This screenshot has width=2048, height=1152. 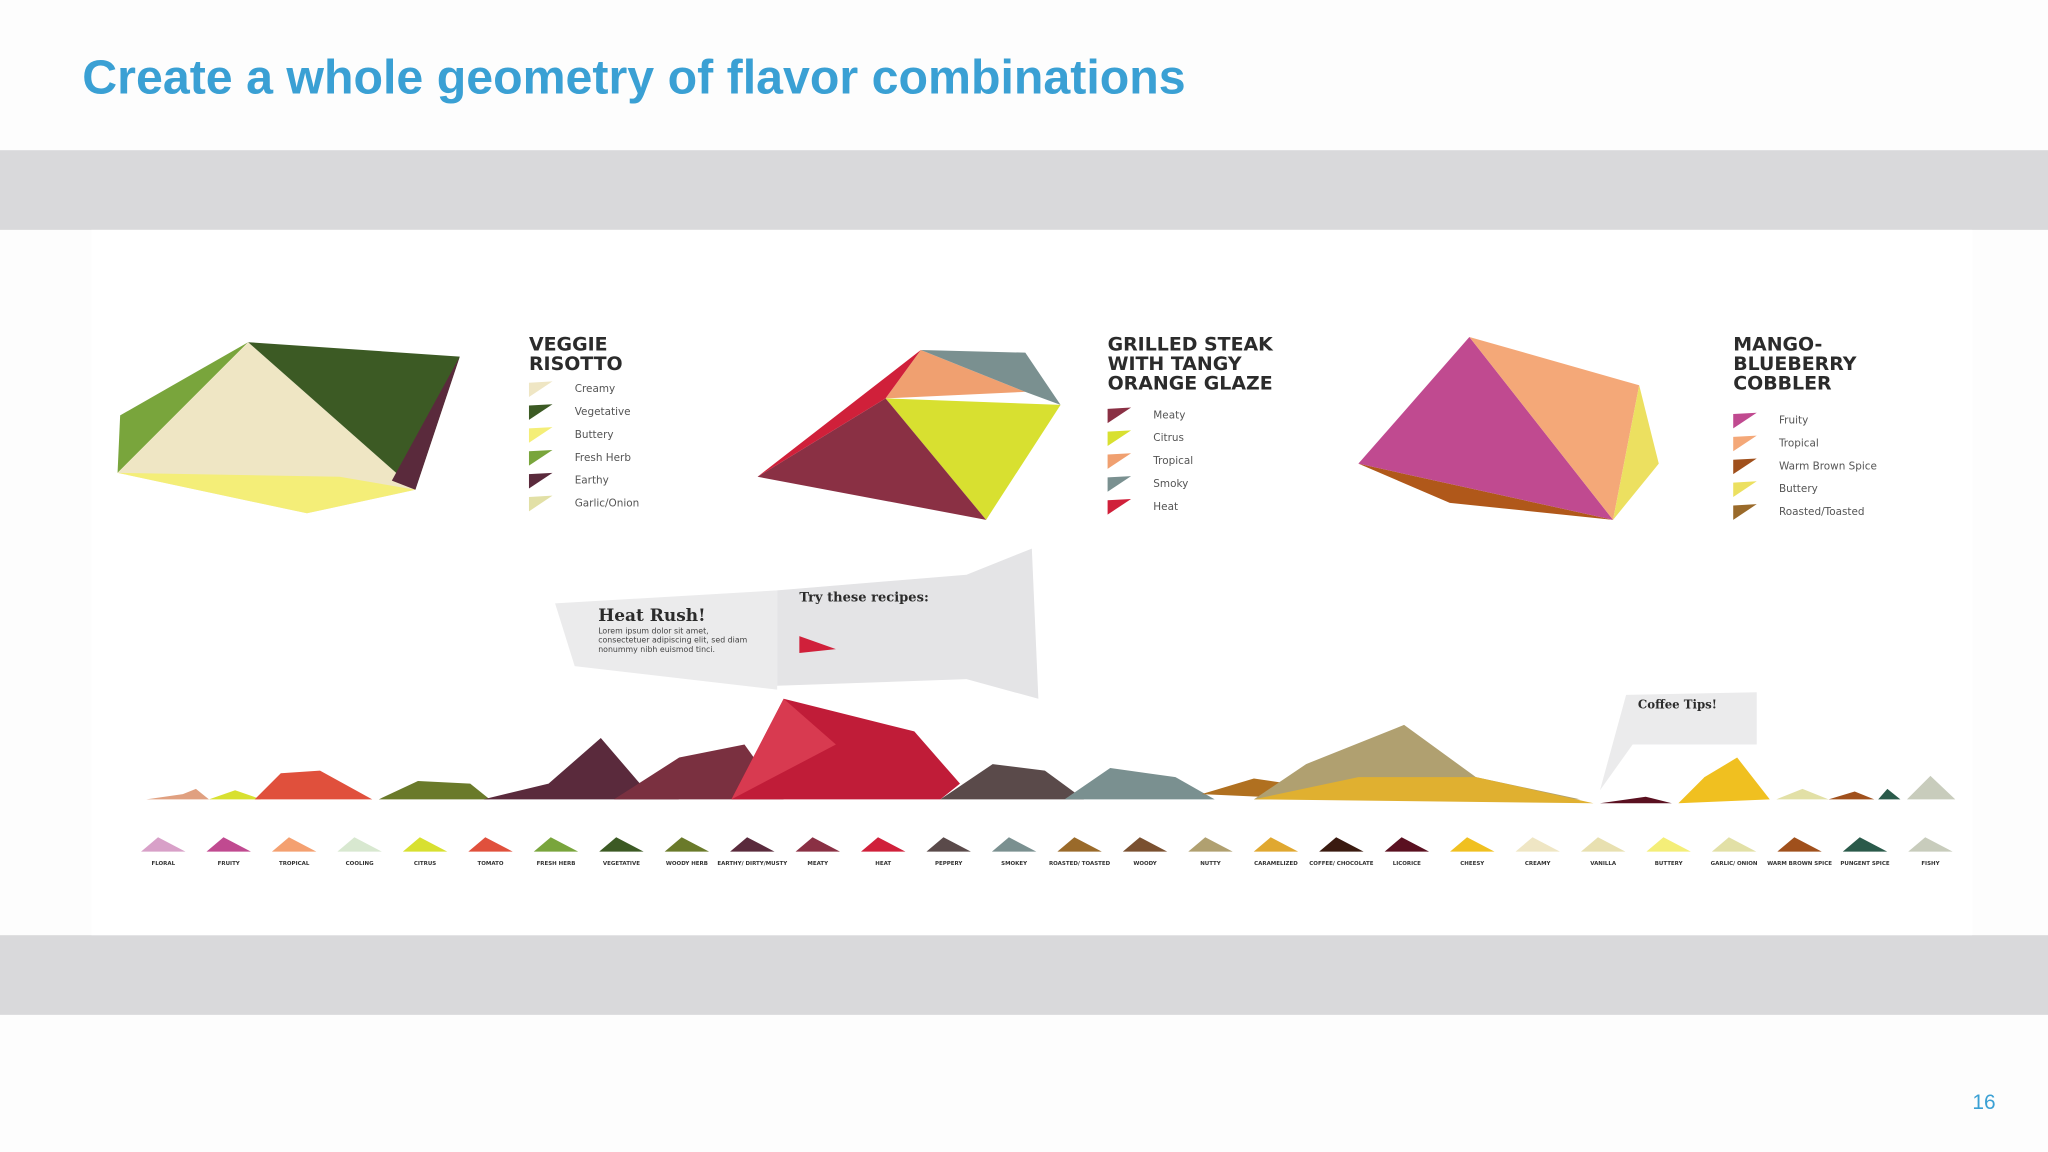 What do you see at coordinates (288, 428) in the screenshot?
I see `veggie-shape` at bounding box center [288, 428].